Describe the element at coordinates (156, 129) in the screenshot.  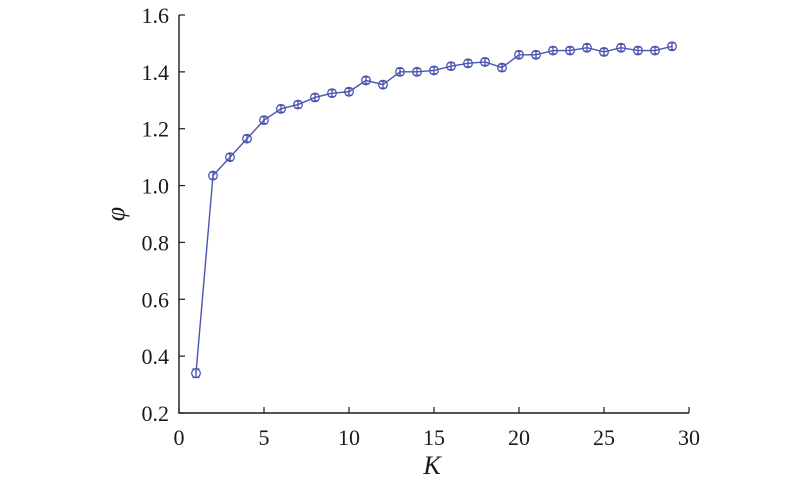
I see `y-tick-label: 1.2` at that location.